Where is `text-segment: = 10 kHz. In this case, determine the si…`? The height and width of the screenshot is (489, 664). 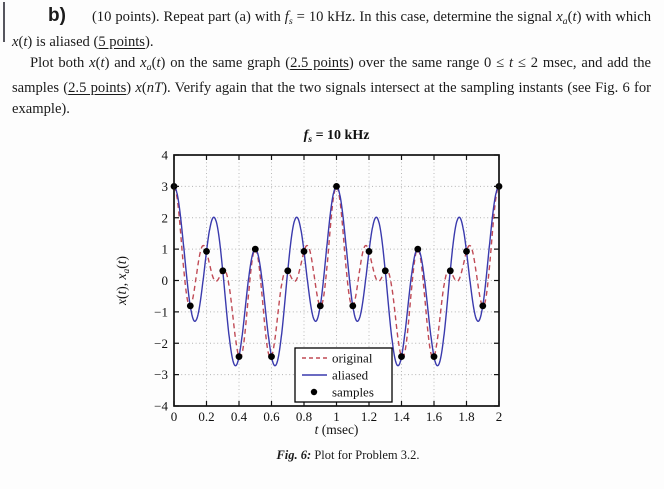
text-segment: = 10 kHz. In this case, determine the si… is located at coordinates (424, 17).